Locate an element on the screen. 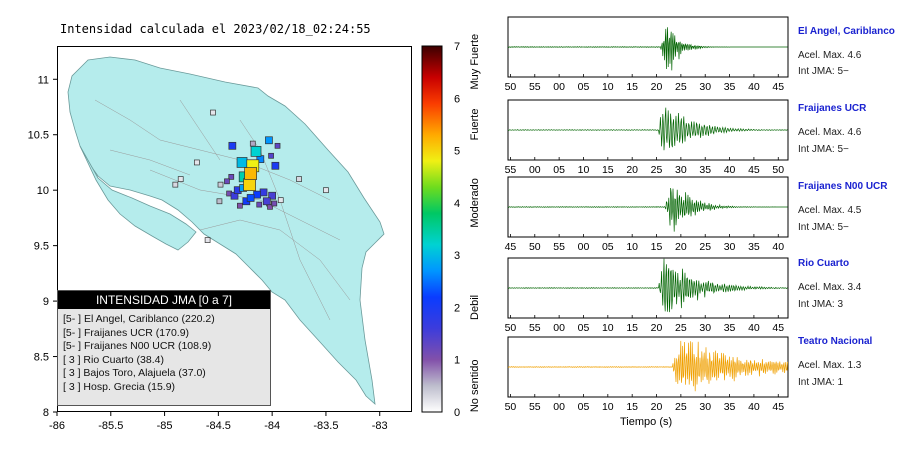 This screenshot has width=910, height=460. colorbar-level-label: Moderado is located at coordinates (475, 203).